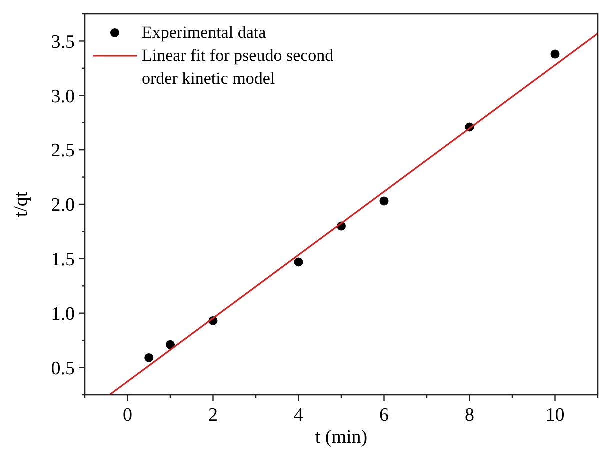 The image size is (599, 449). I want to click on x-tick-label: 0, so click(127, 415).